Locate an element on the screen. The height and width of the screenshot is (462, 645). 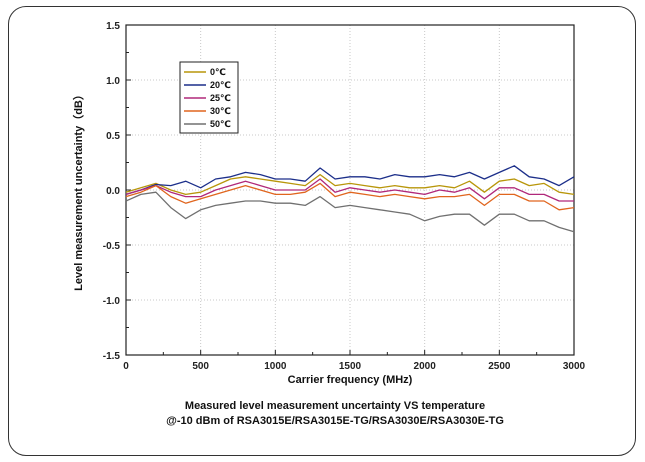
legend-label-1: 20℃ is located at coordinates (220, 85).